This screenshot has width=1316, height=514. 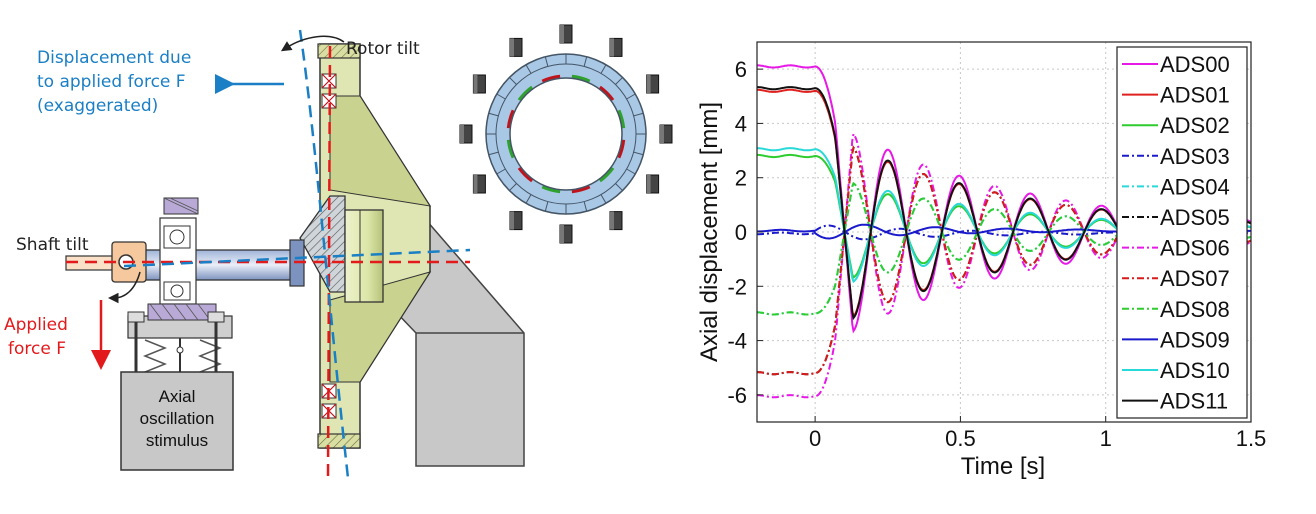 I want to click on legend-label: ADS04, so click(x=1195, y=186).